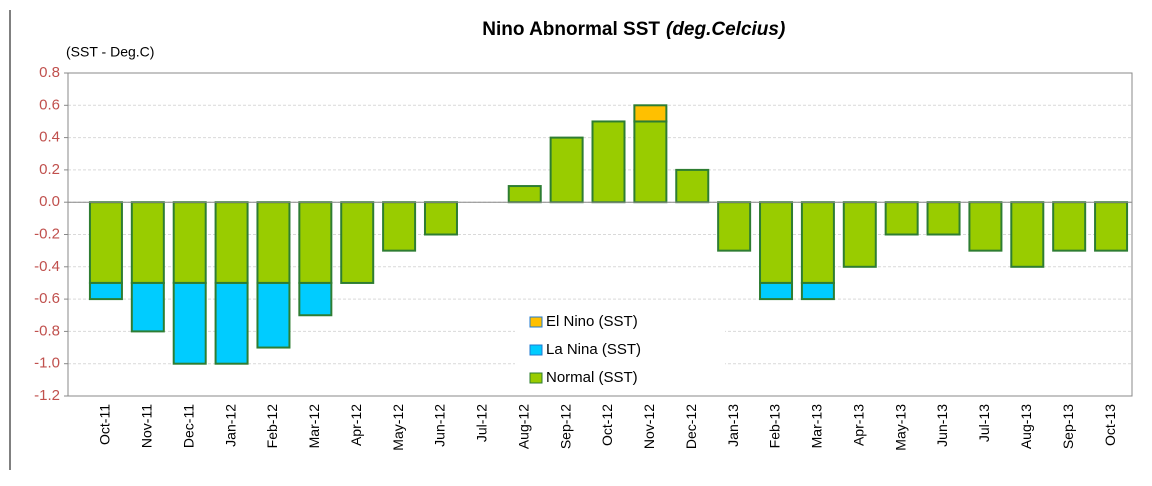 This screenshot has width=1152, height=486. What do you see at coordinates (1110, 425) in the screenshot?
I see `x-tick-label: Oct-13` at bounding box center [1110, 425].